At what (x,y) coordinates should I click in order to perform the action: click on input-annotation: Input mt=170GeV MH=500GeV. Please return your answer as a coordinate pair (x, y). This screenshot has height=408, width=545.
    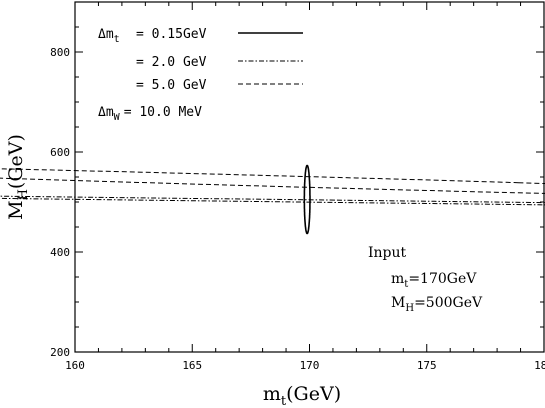
    Looking at the image, I should click on (425, 279).